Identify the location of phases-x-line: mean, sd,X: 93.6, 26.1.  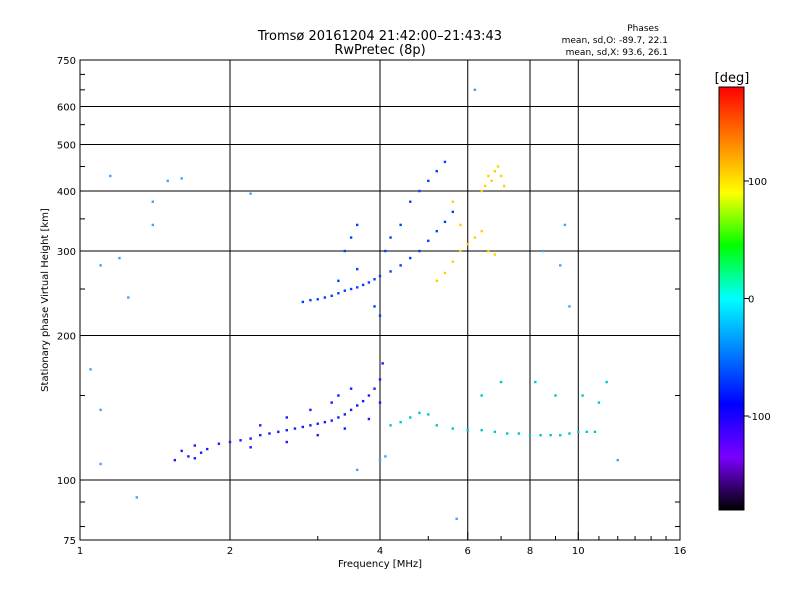
(617, 53).